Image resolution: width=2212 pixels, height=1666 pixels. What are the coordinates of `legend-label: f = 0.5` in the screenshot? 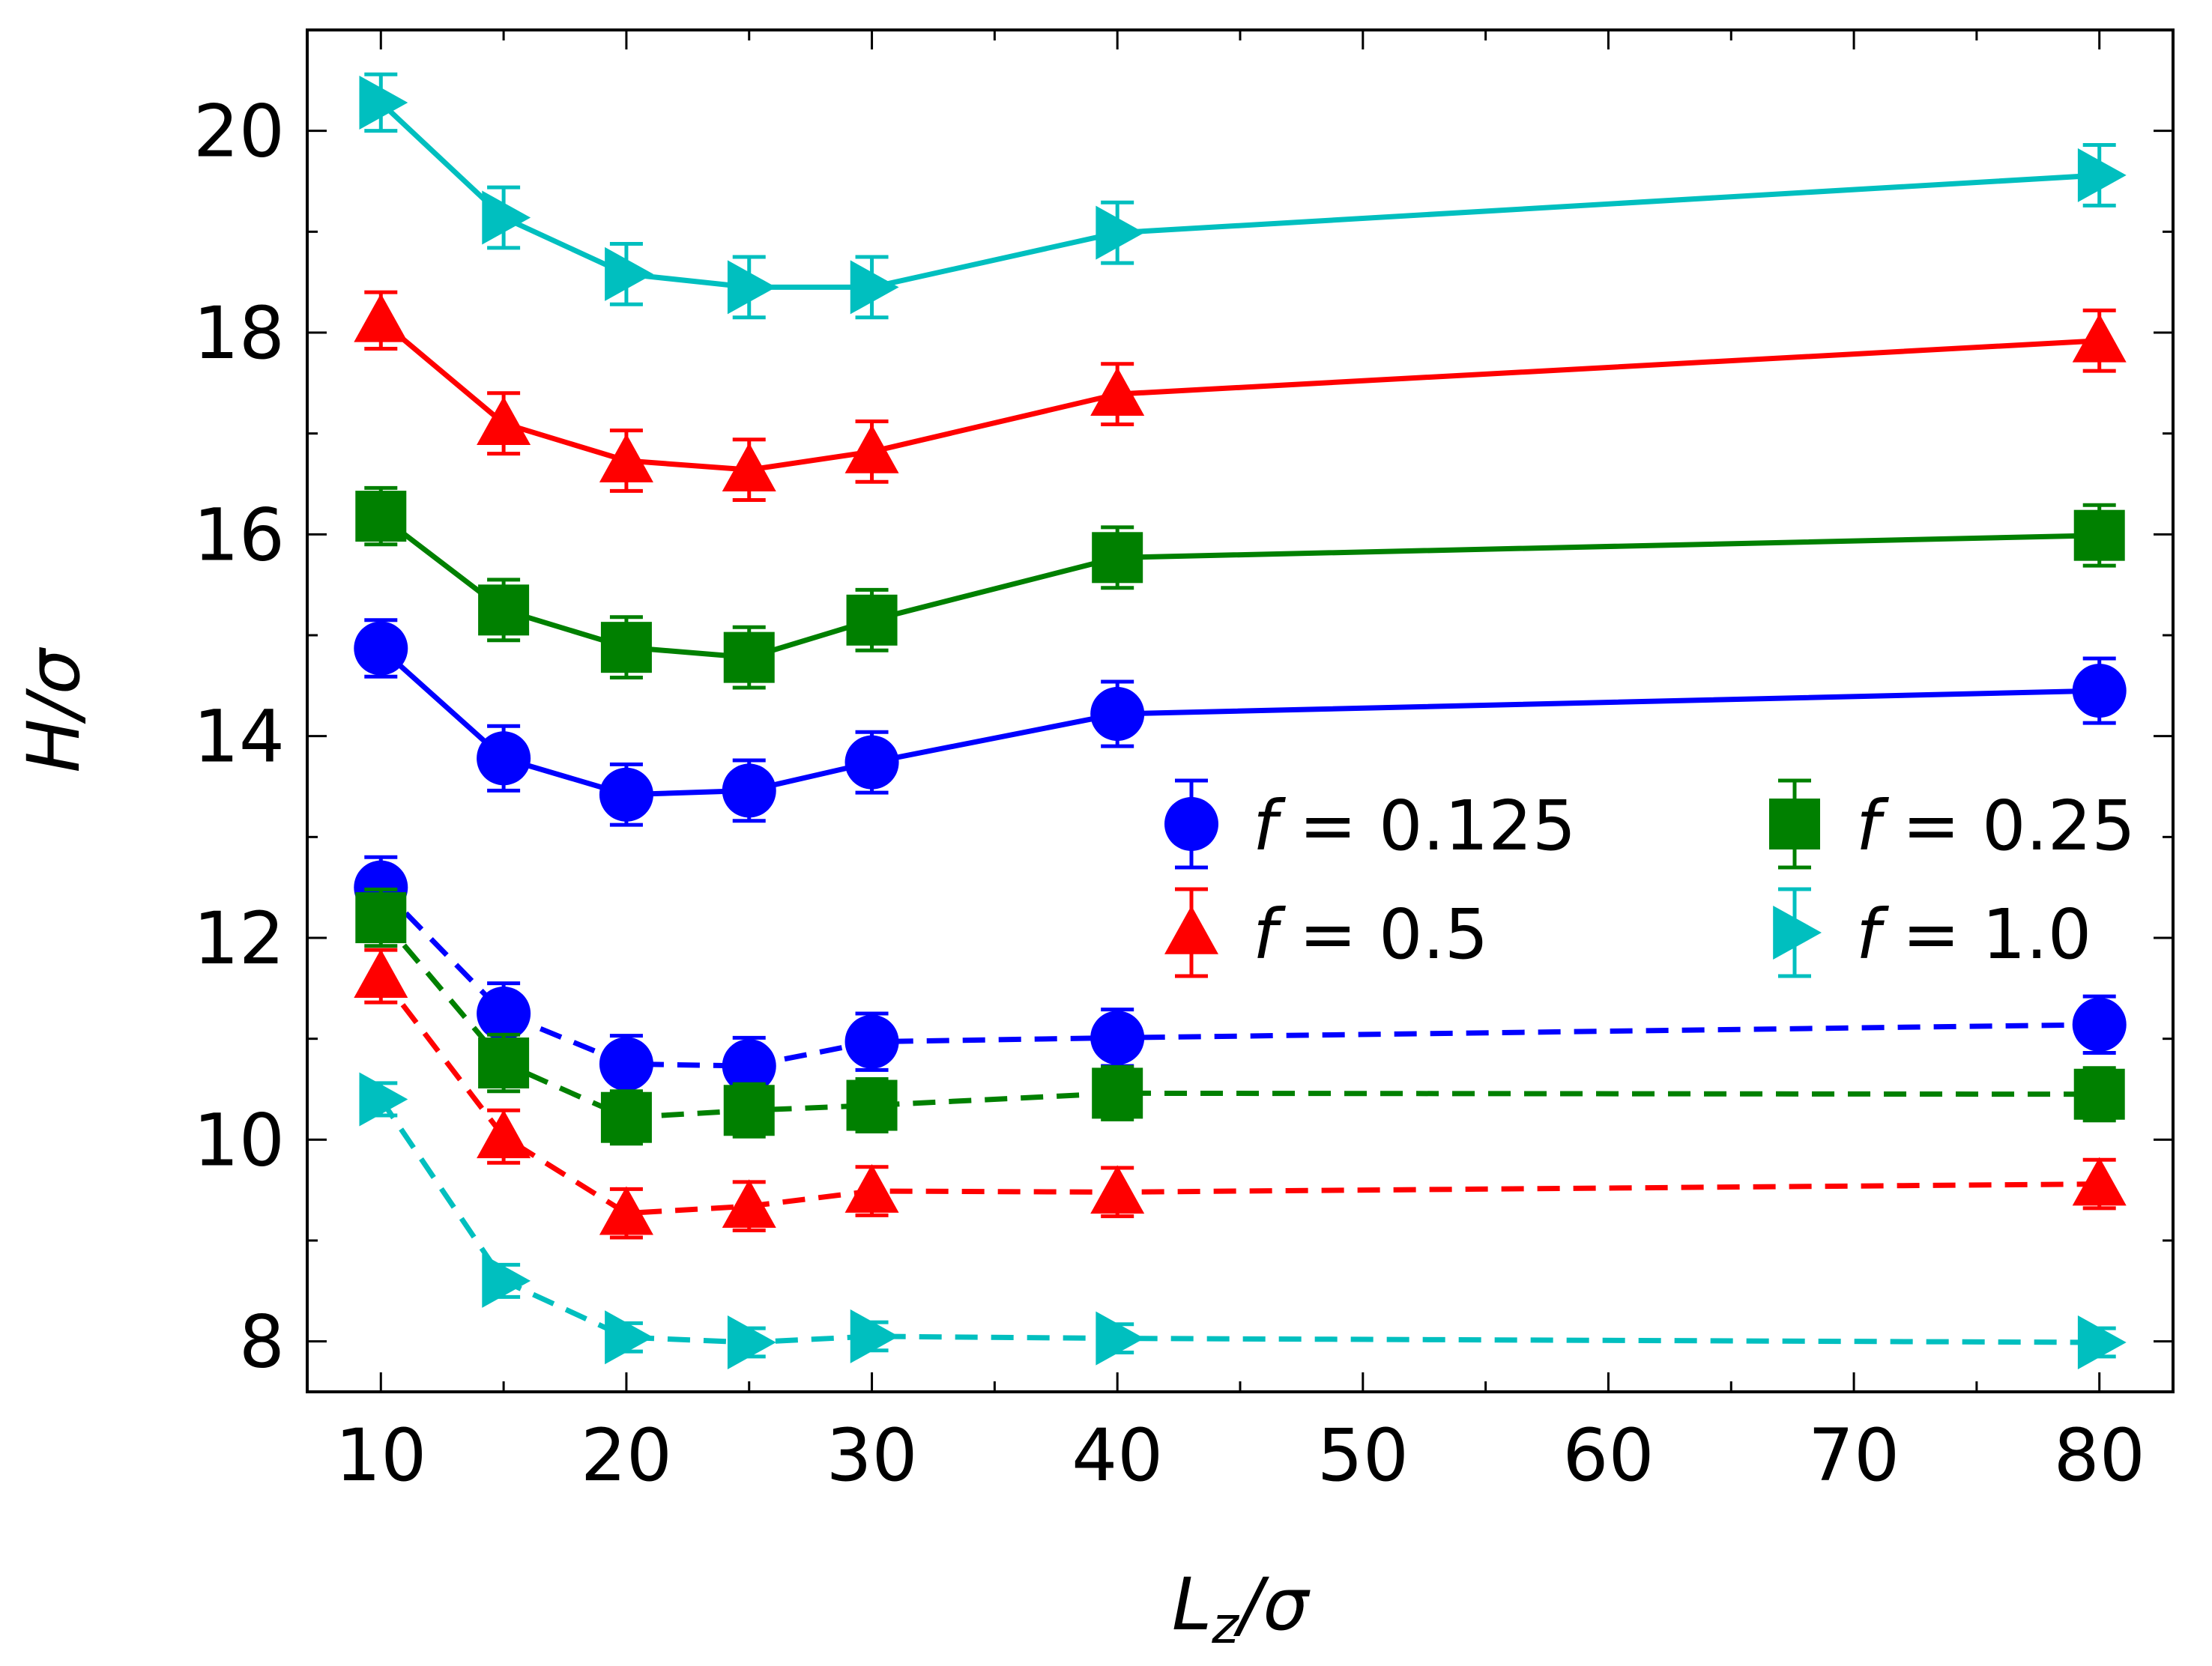 It's located at (1370, 935).